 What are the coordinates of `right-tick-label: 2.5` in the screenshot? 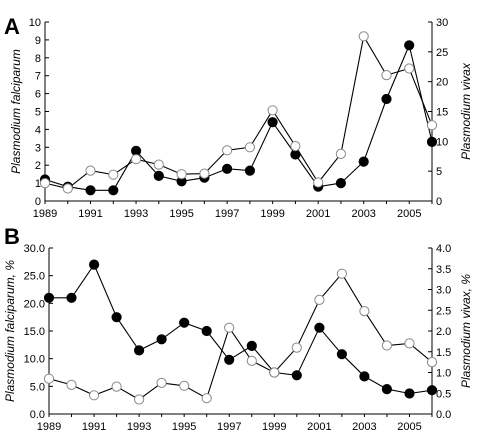 It's located at (443, 311).